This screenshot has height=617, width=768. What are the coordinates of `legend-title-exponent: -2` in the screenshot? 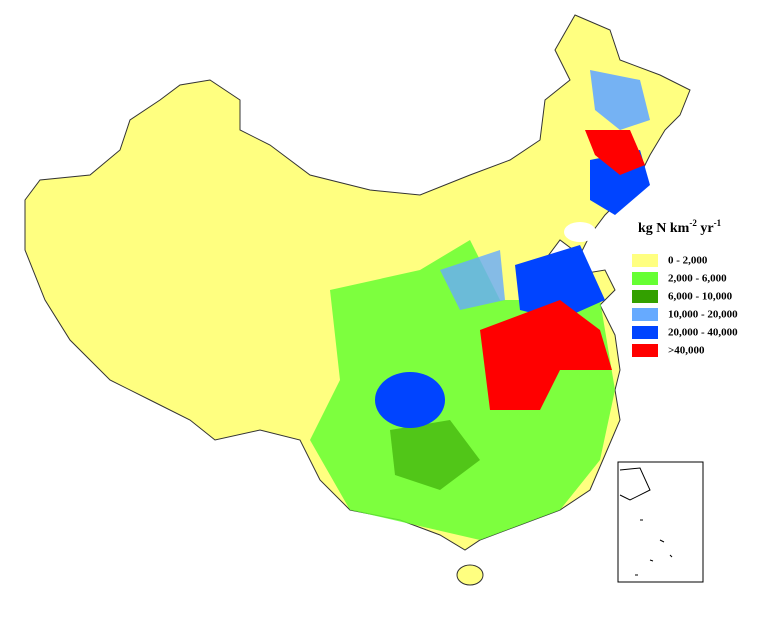 It's located at (693, 223).